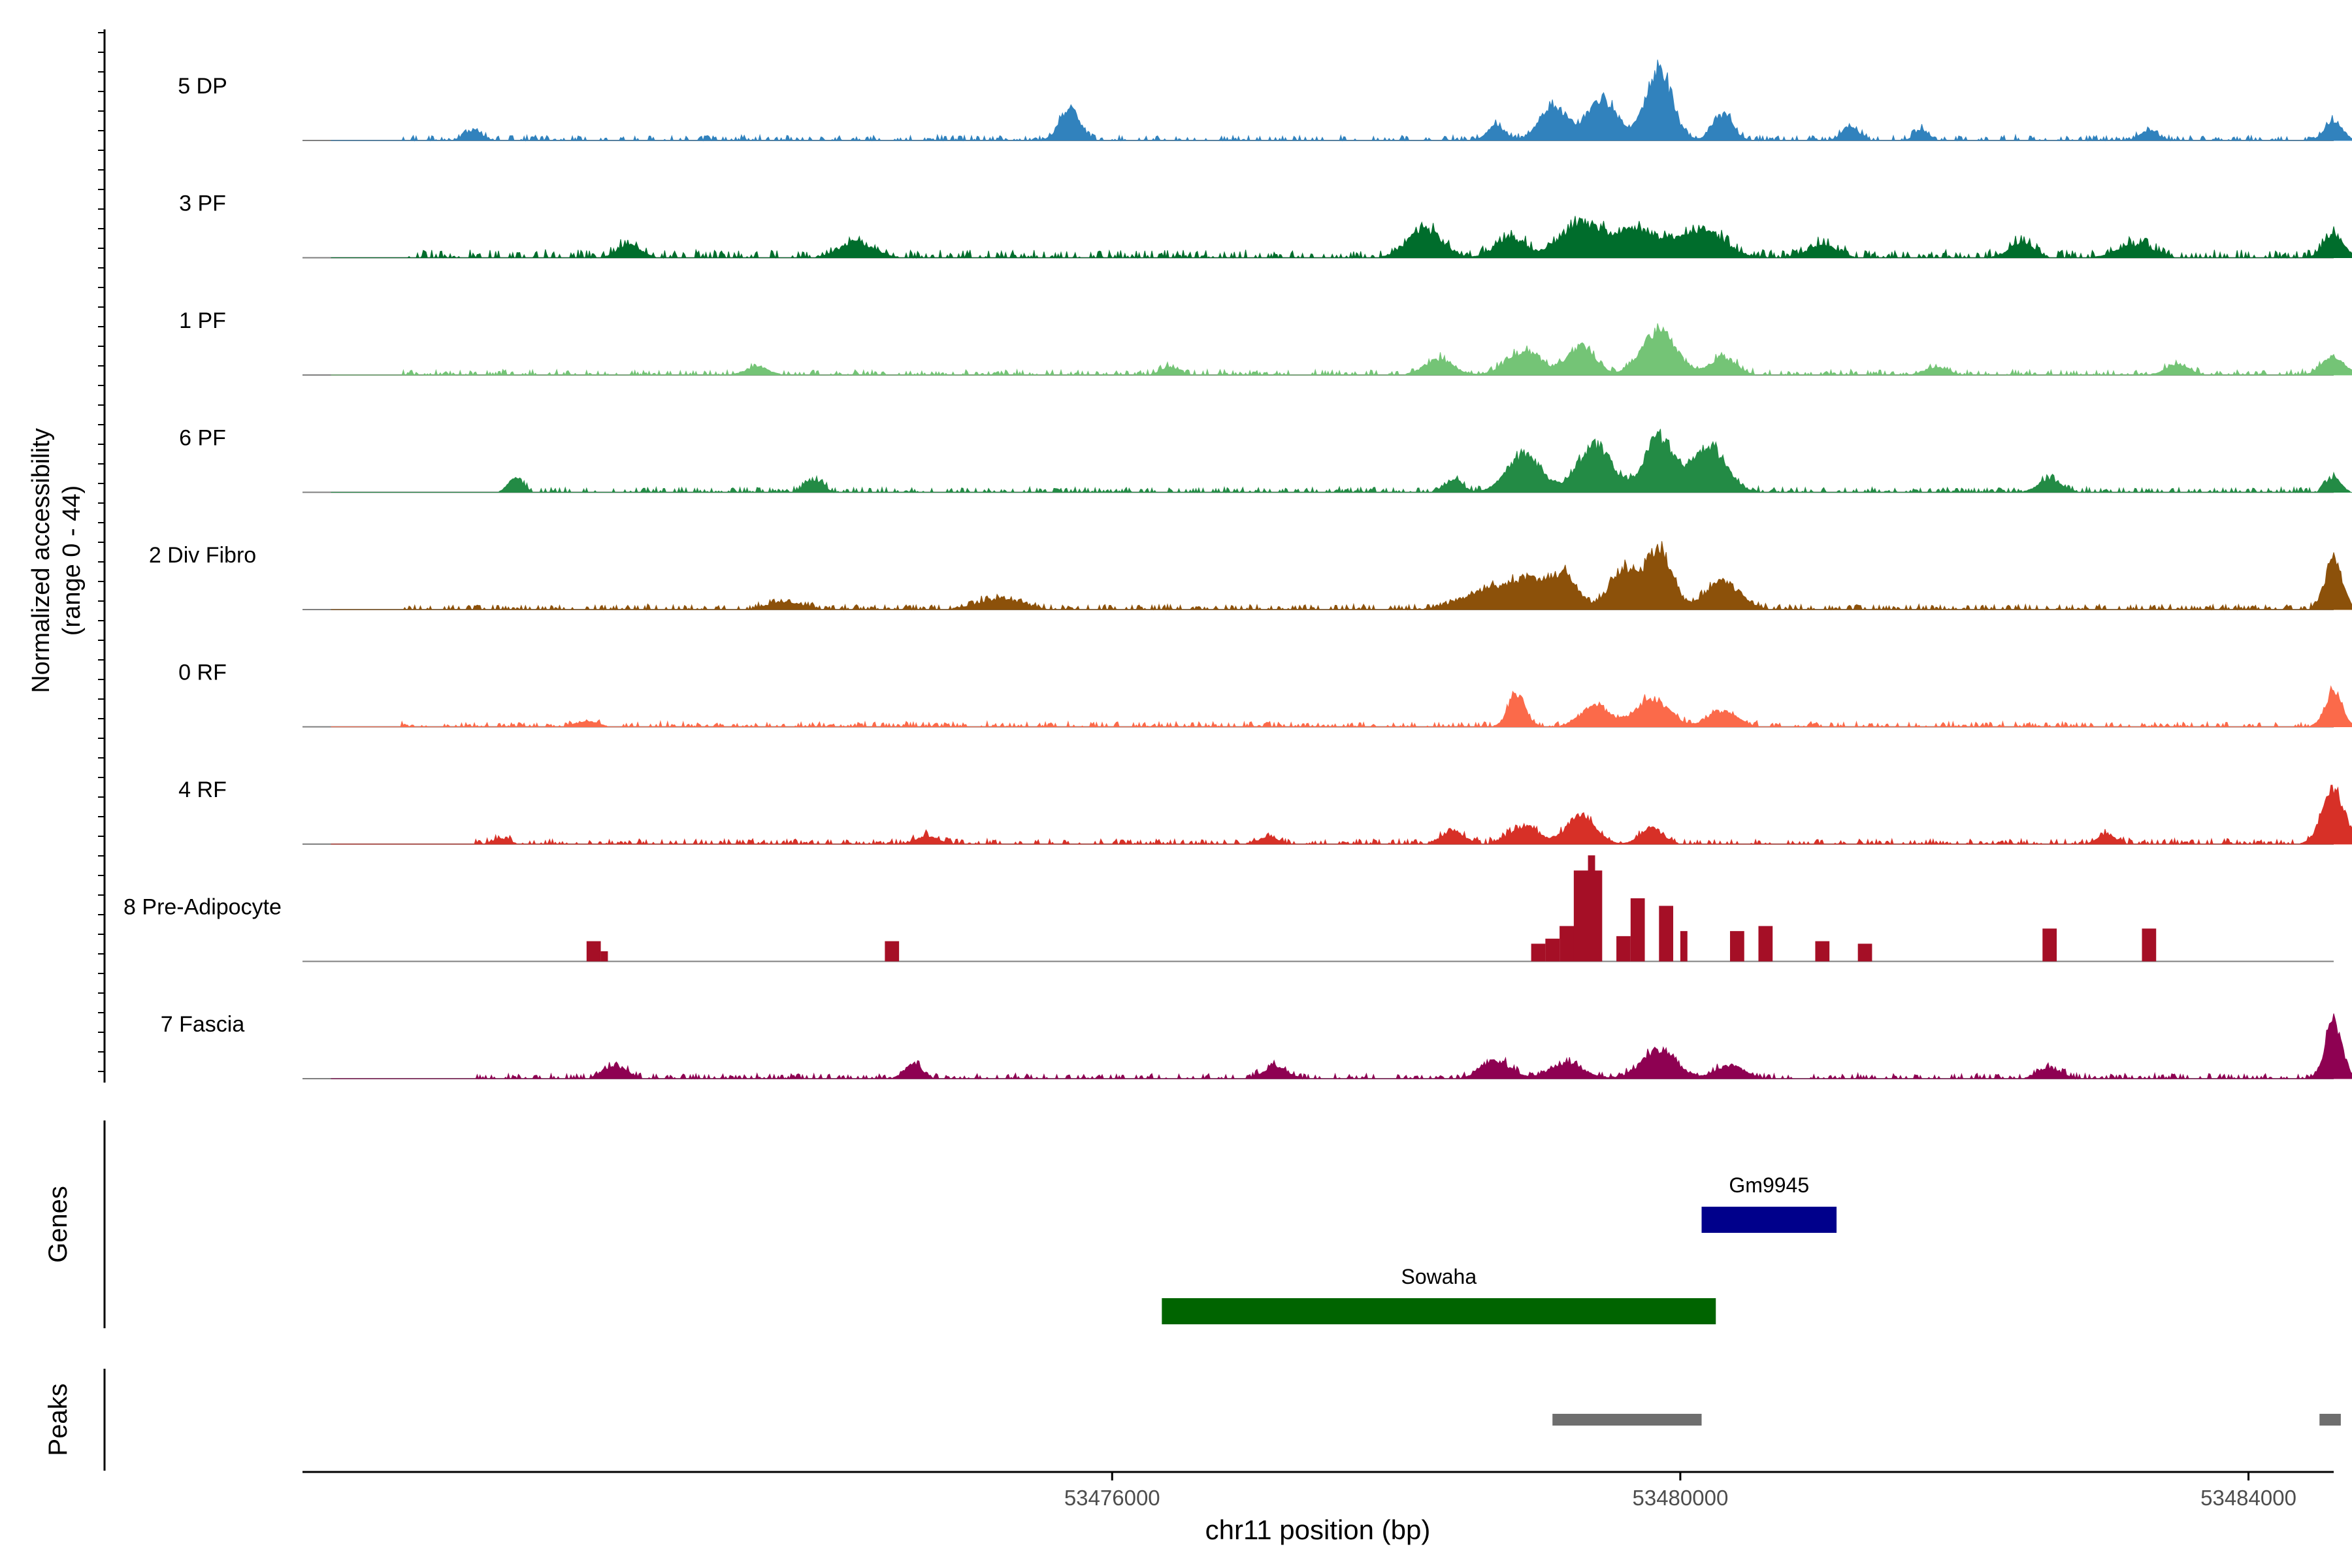 The height and width of the screenshot is (1568, 2352). I want to click on track-4-rf: 4 RF, so click(1265, 811).